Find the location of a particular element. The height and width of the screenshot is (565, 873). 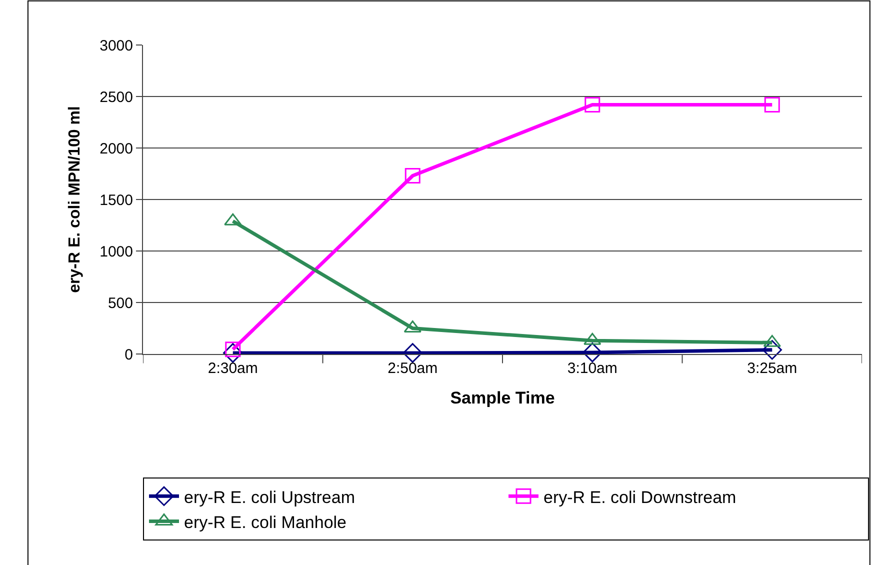

y-tick-label: 0 is located at coordinates (128, 355).